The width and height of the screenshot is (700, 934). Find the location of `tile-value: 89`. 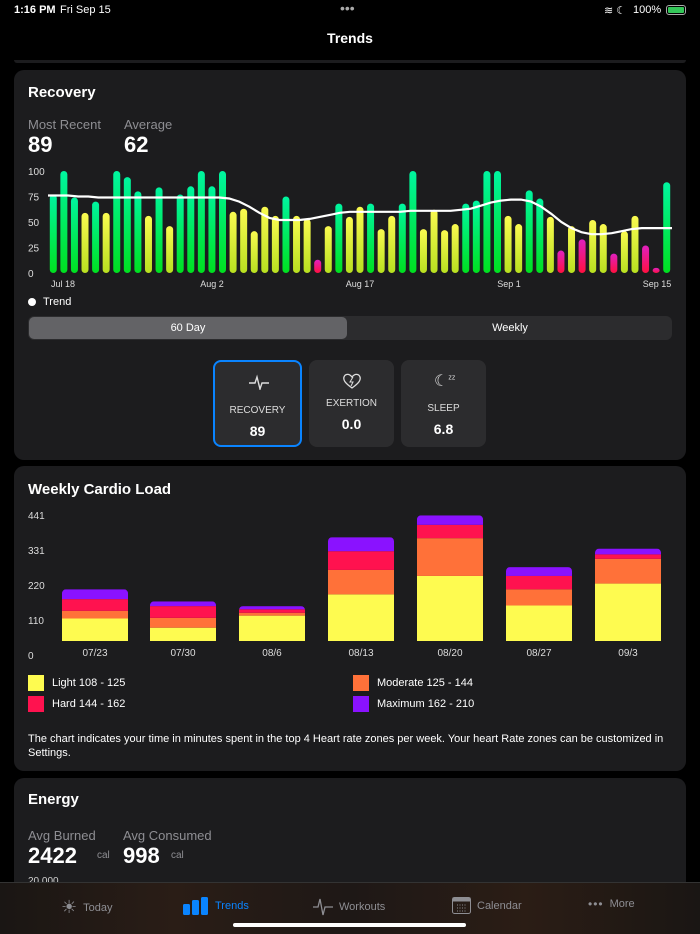

tile-value: 89 is located at coordinates (257, 431).